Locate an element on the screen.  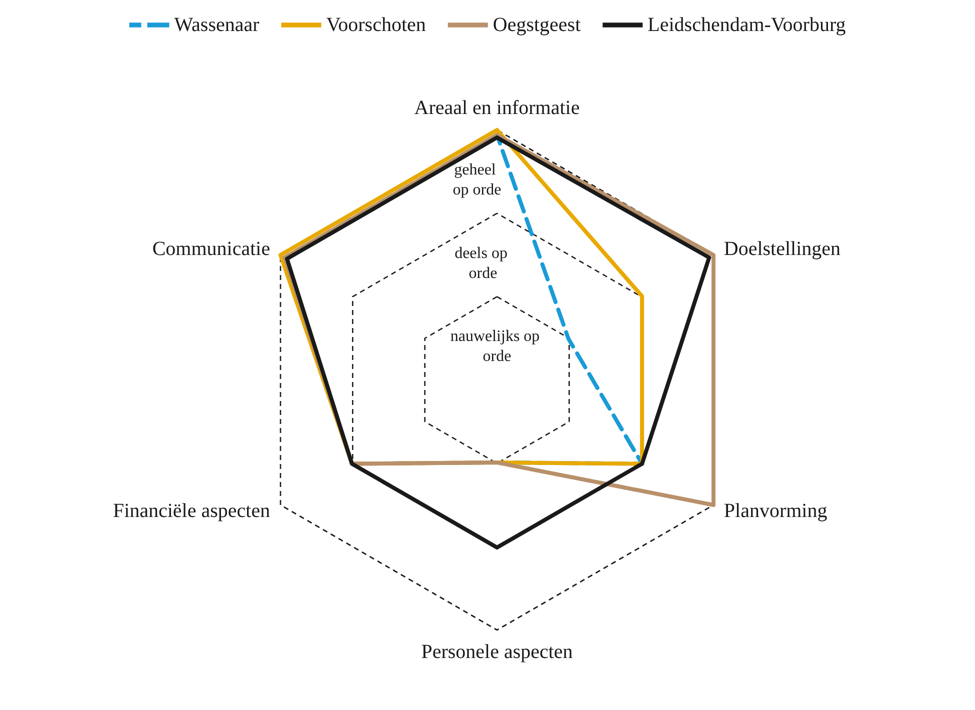
spoke-label: Planvorming is located at coordinates (776, 511).